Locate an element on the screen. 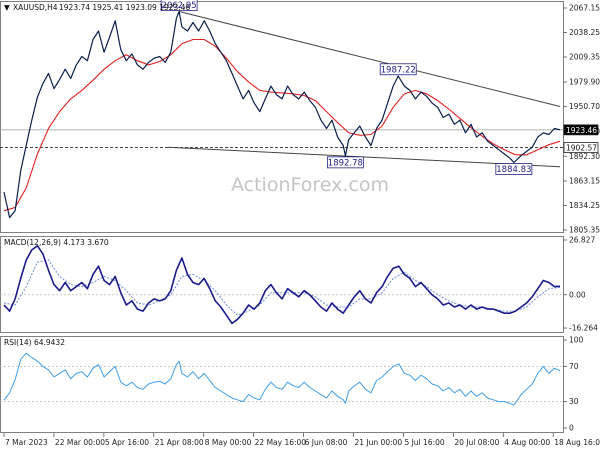 This screenshot has height=450, width=600. level-price-box-label: 1902.57 is located at coordinates (581, 148).